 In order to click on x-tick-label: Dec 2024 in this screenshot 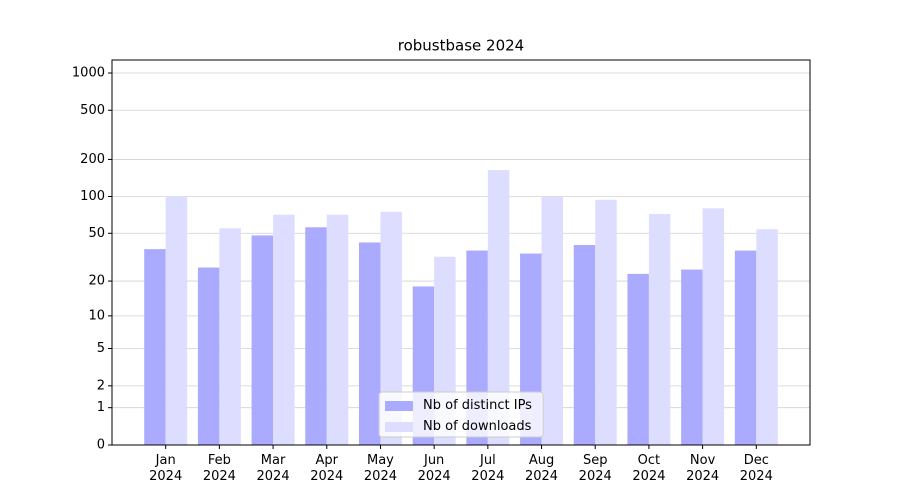, I will do `click(756, 468)`.